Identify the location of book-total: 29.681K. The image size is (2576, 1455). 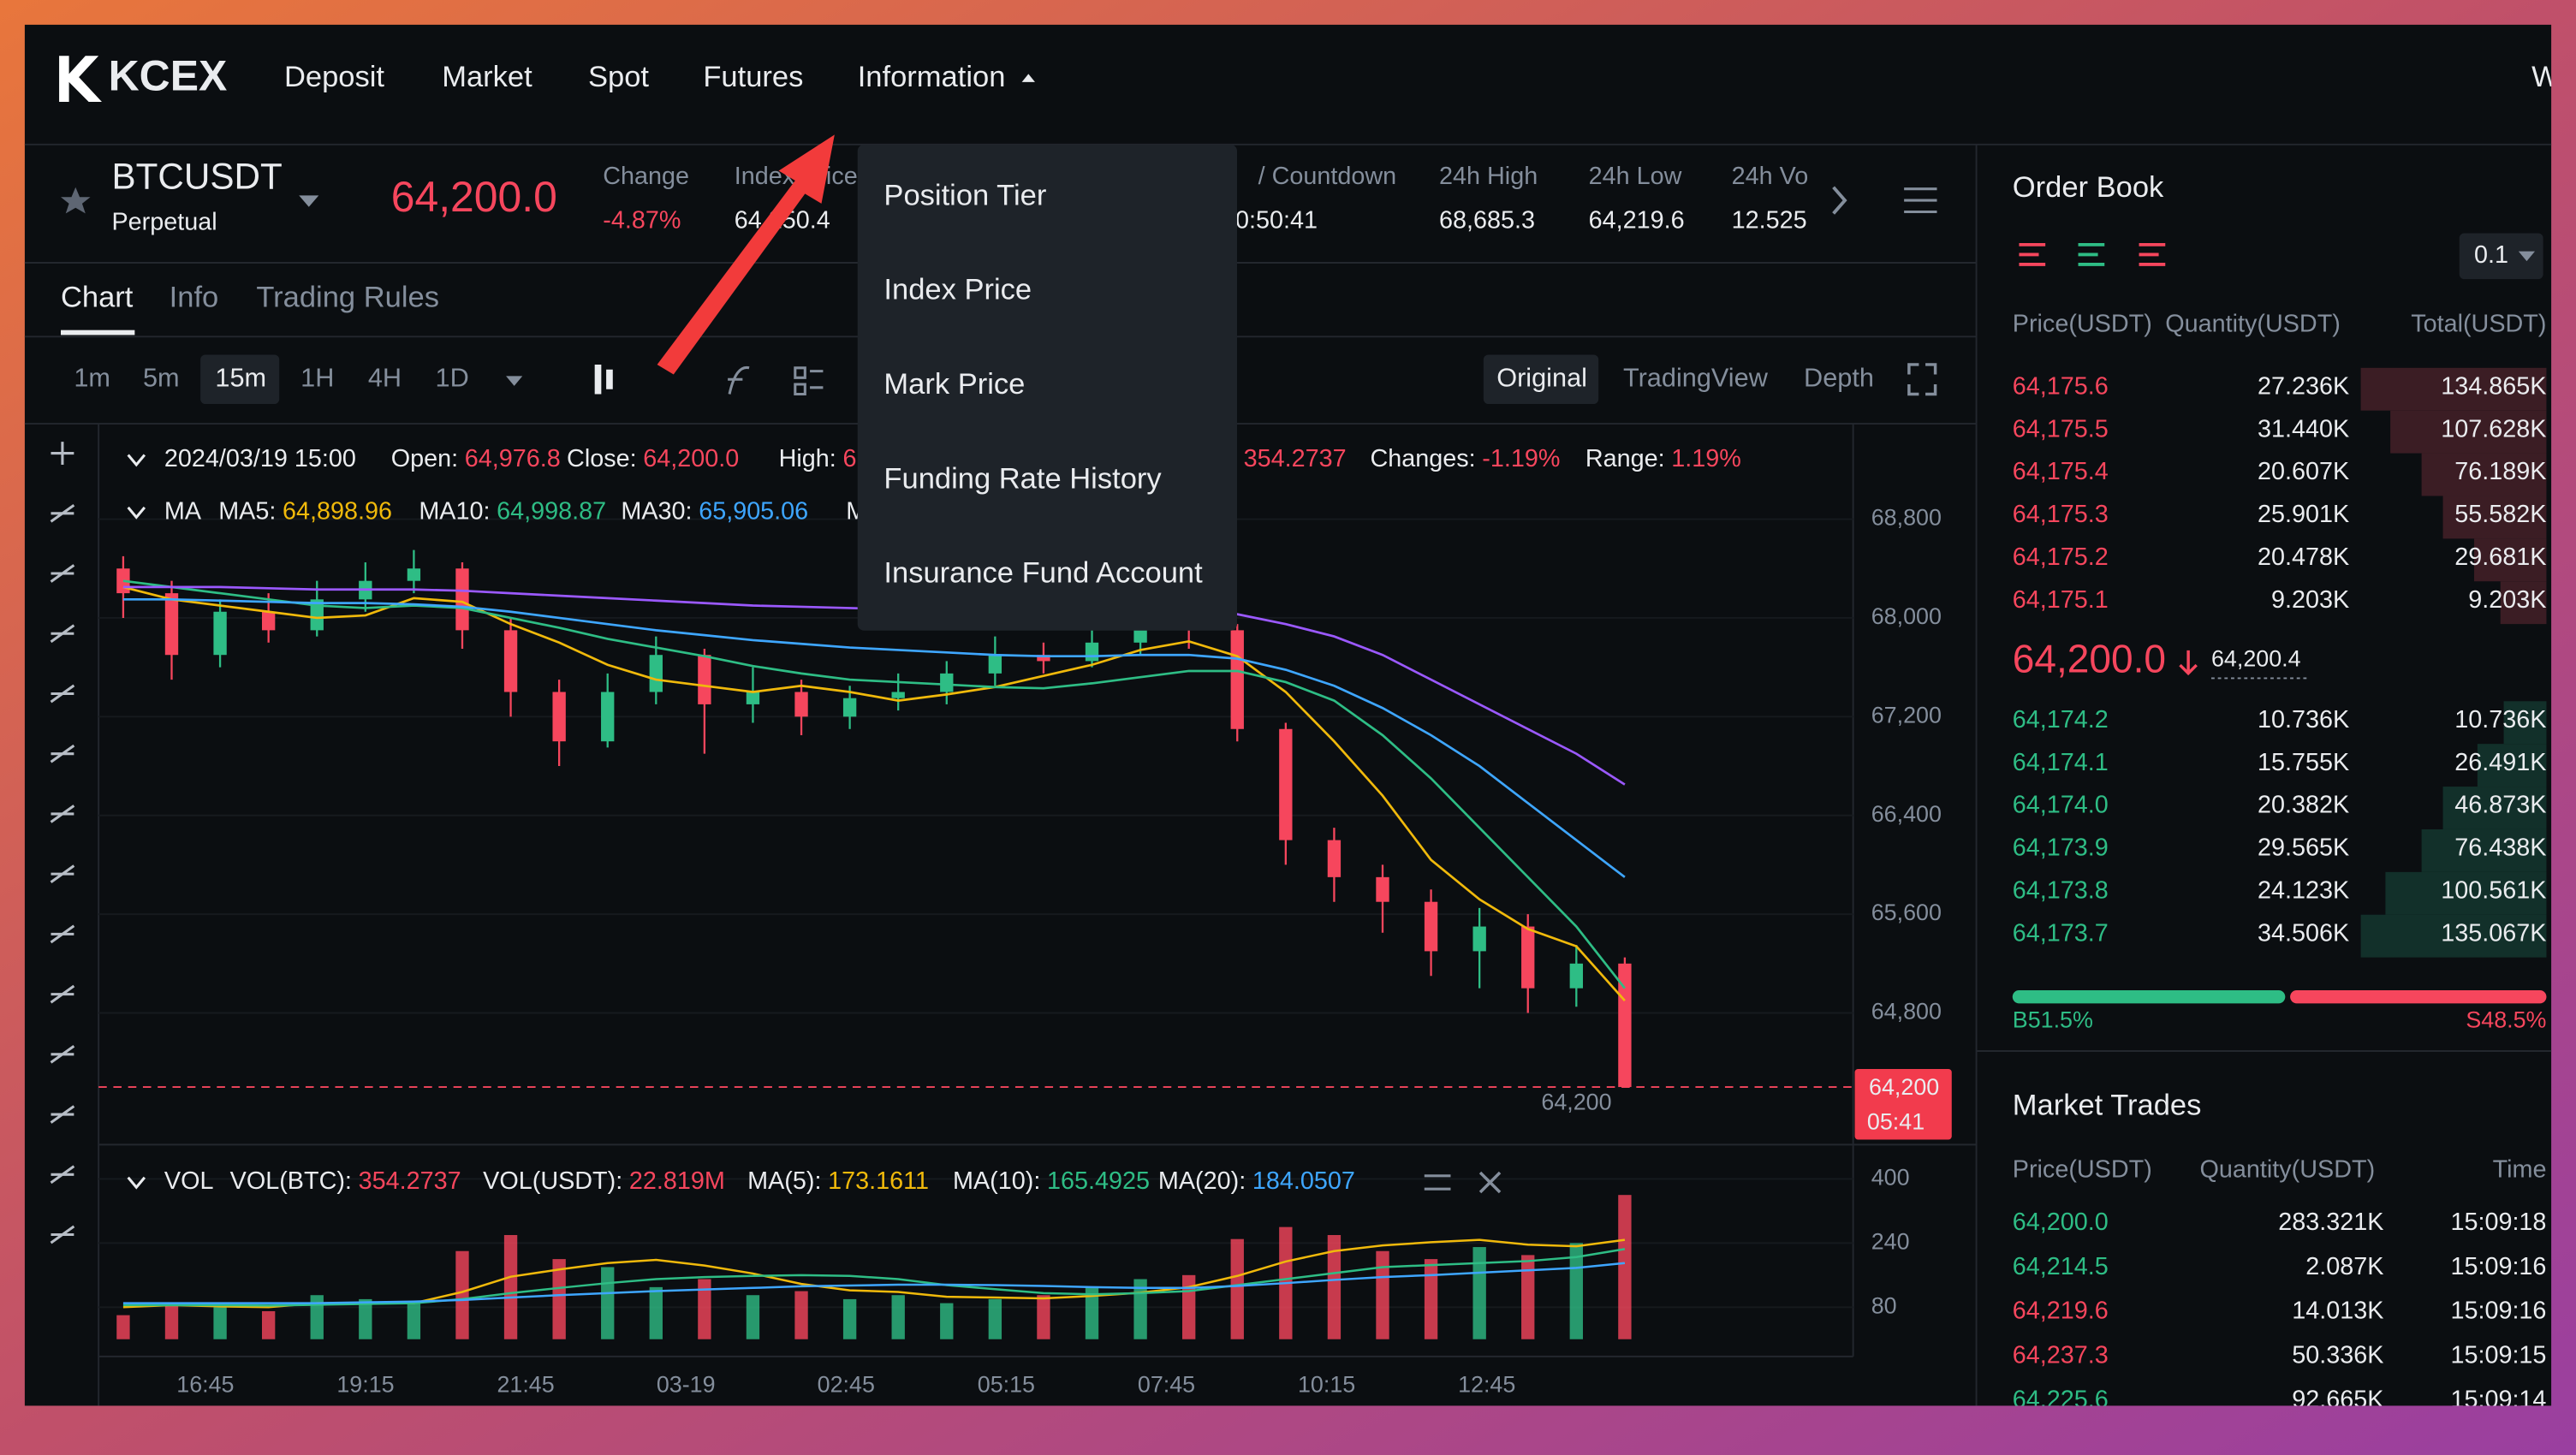
(2500, 557).